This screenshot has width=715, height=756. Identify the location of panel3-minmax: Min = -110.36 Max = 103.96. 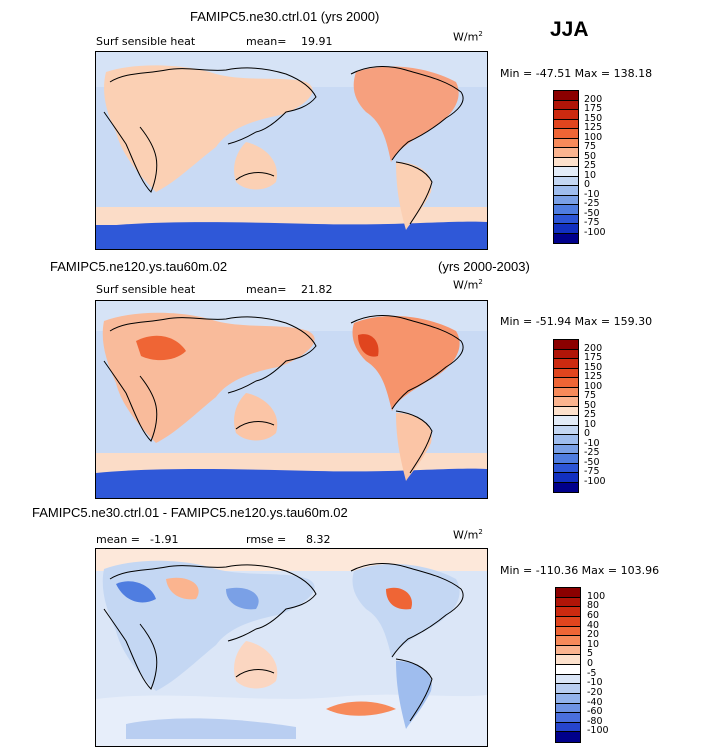
(580, 570).